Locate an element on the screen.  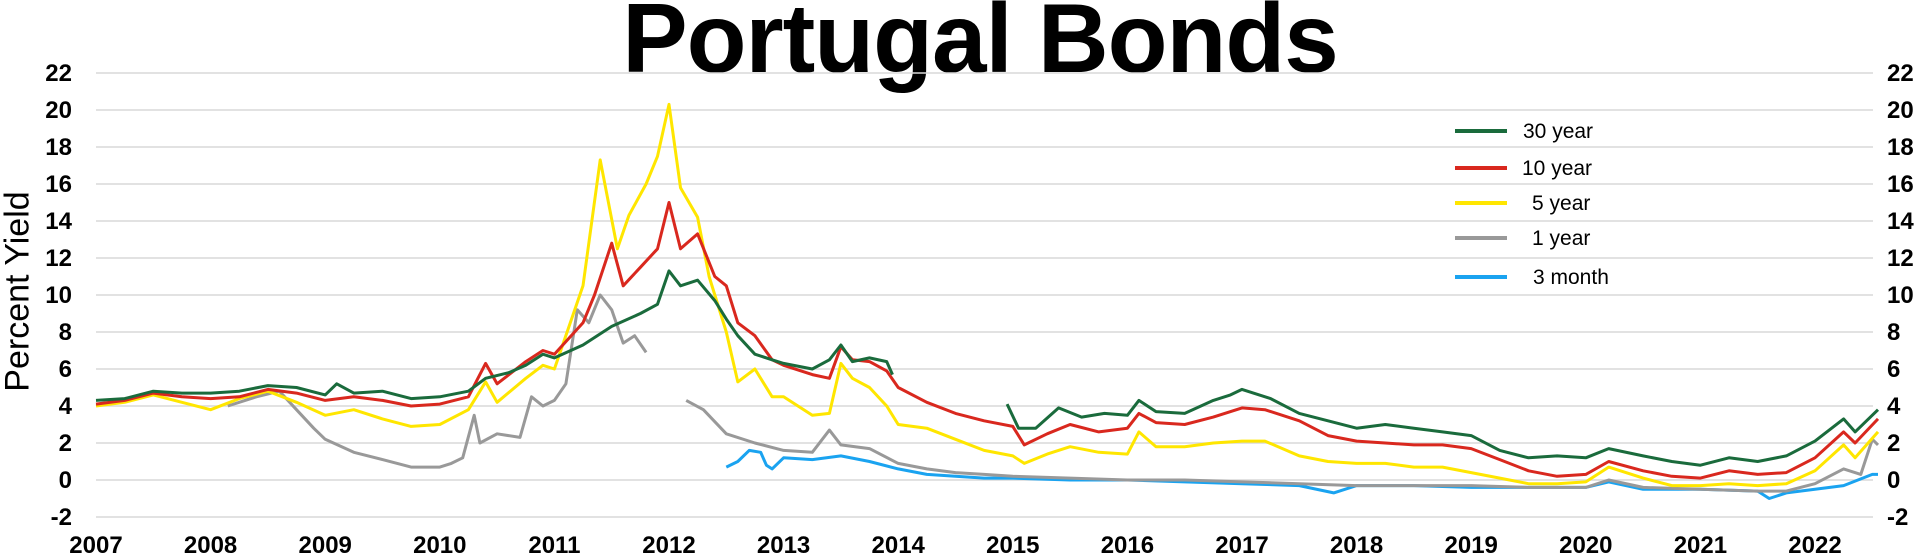
legend-item: 30 year is located at coordinates (1524, 131).